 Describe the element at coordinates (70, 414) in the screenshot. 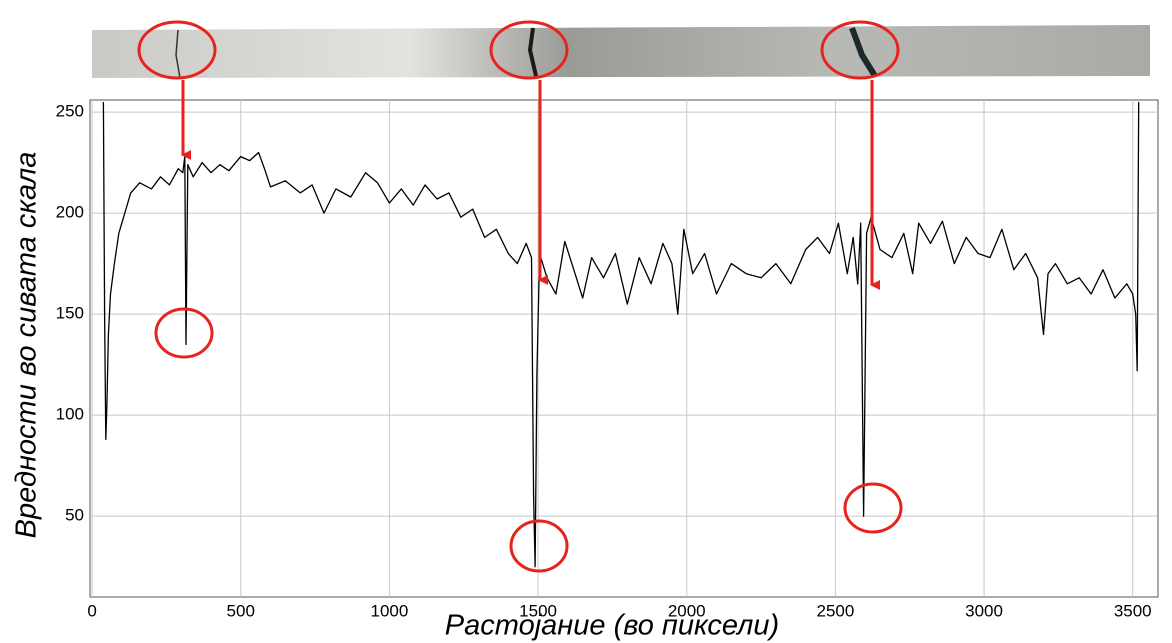

I see `y-tick-label: 100` at that location.